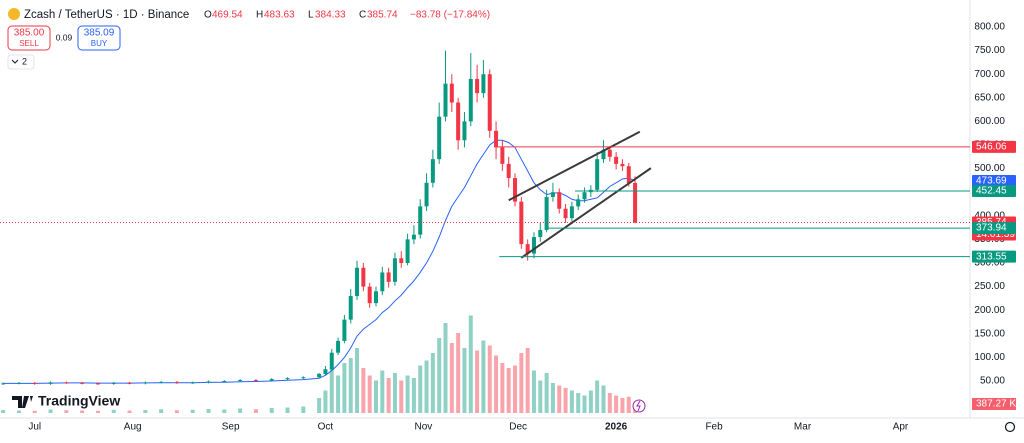 The width and height of the screenshot is (1024, 443). I want to click on sell-label: SELL, so click(29, 43).